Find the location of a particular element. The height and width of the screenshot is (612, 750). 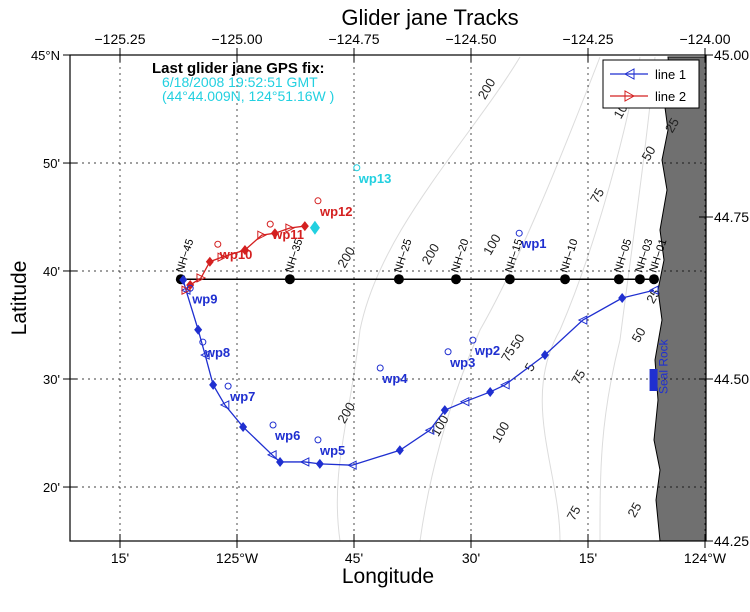

waypoint-label: wp11 is located at coordinates (287, 234).